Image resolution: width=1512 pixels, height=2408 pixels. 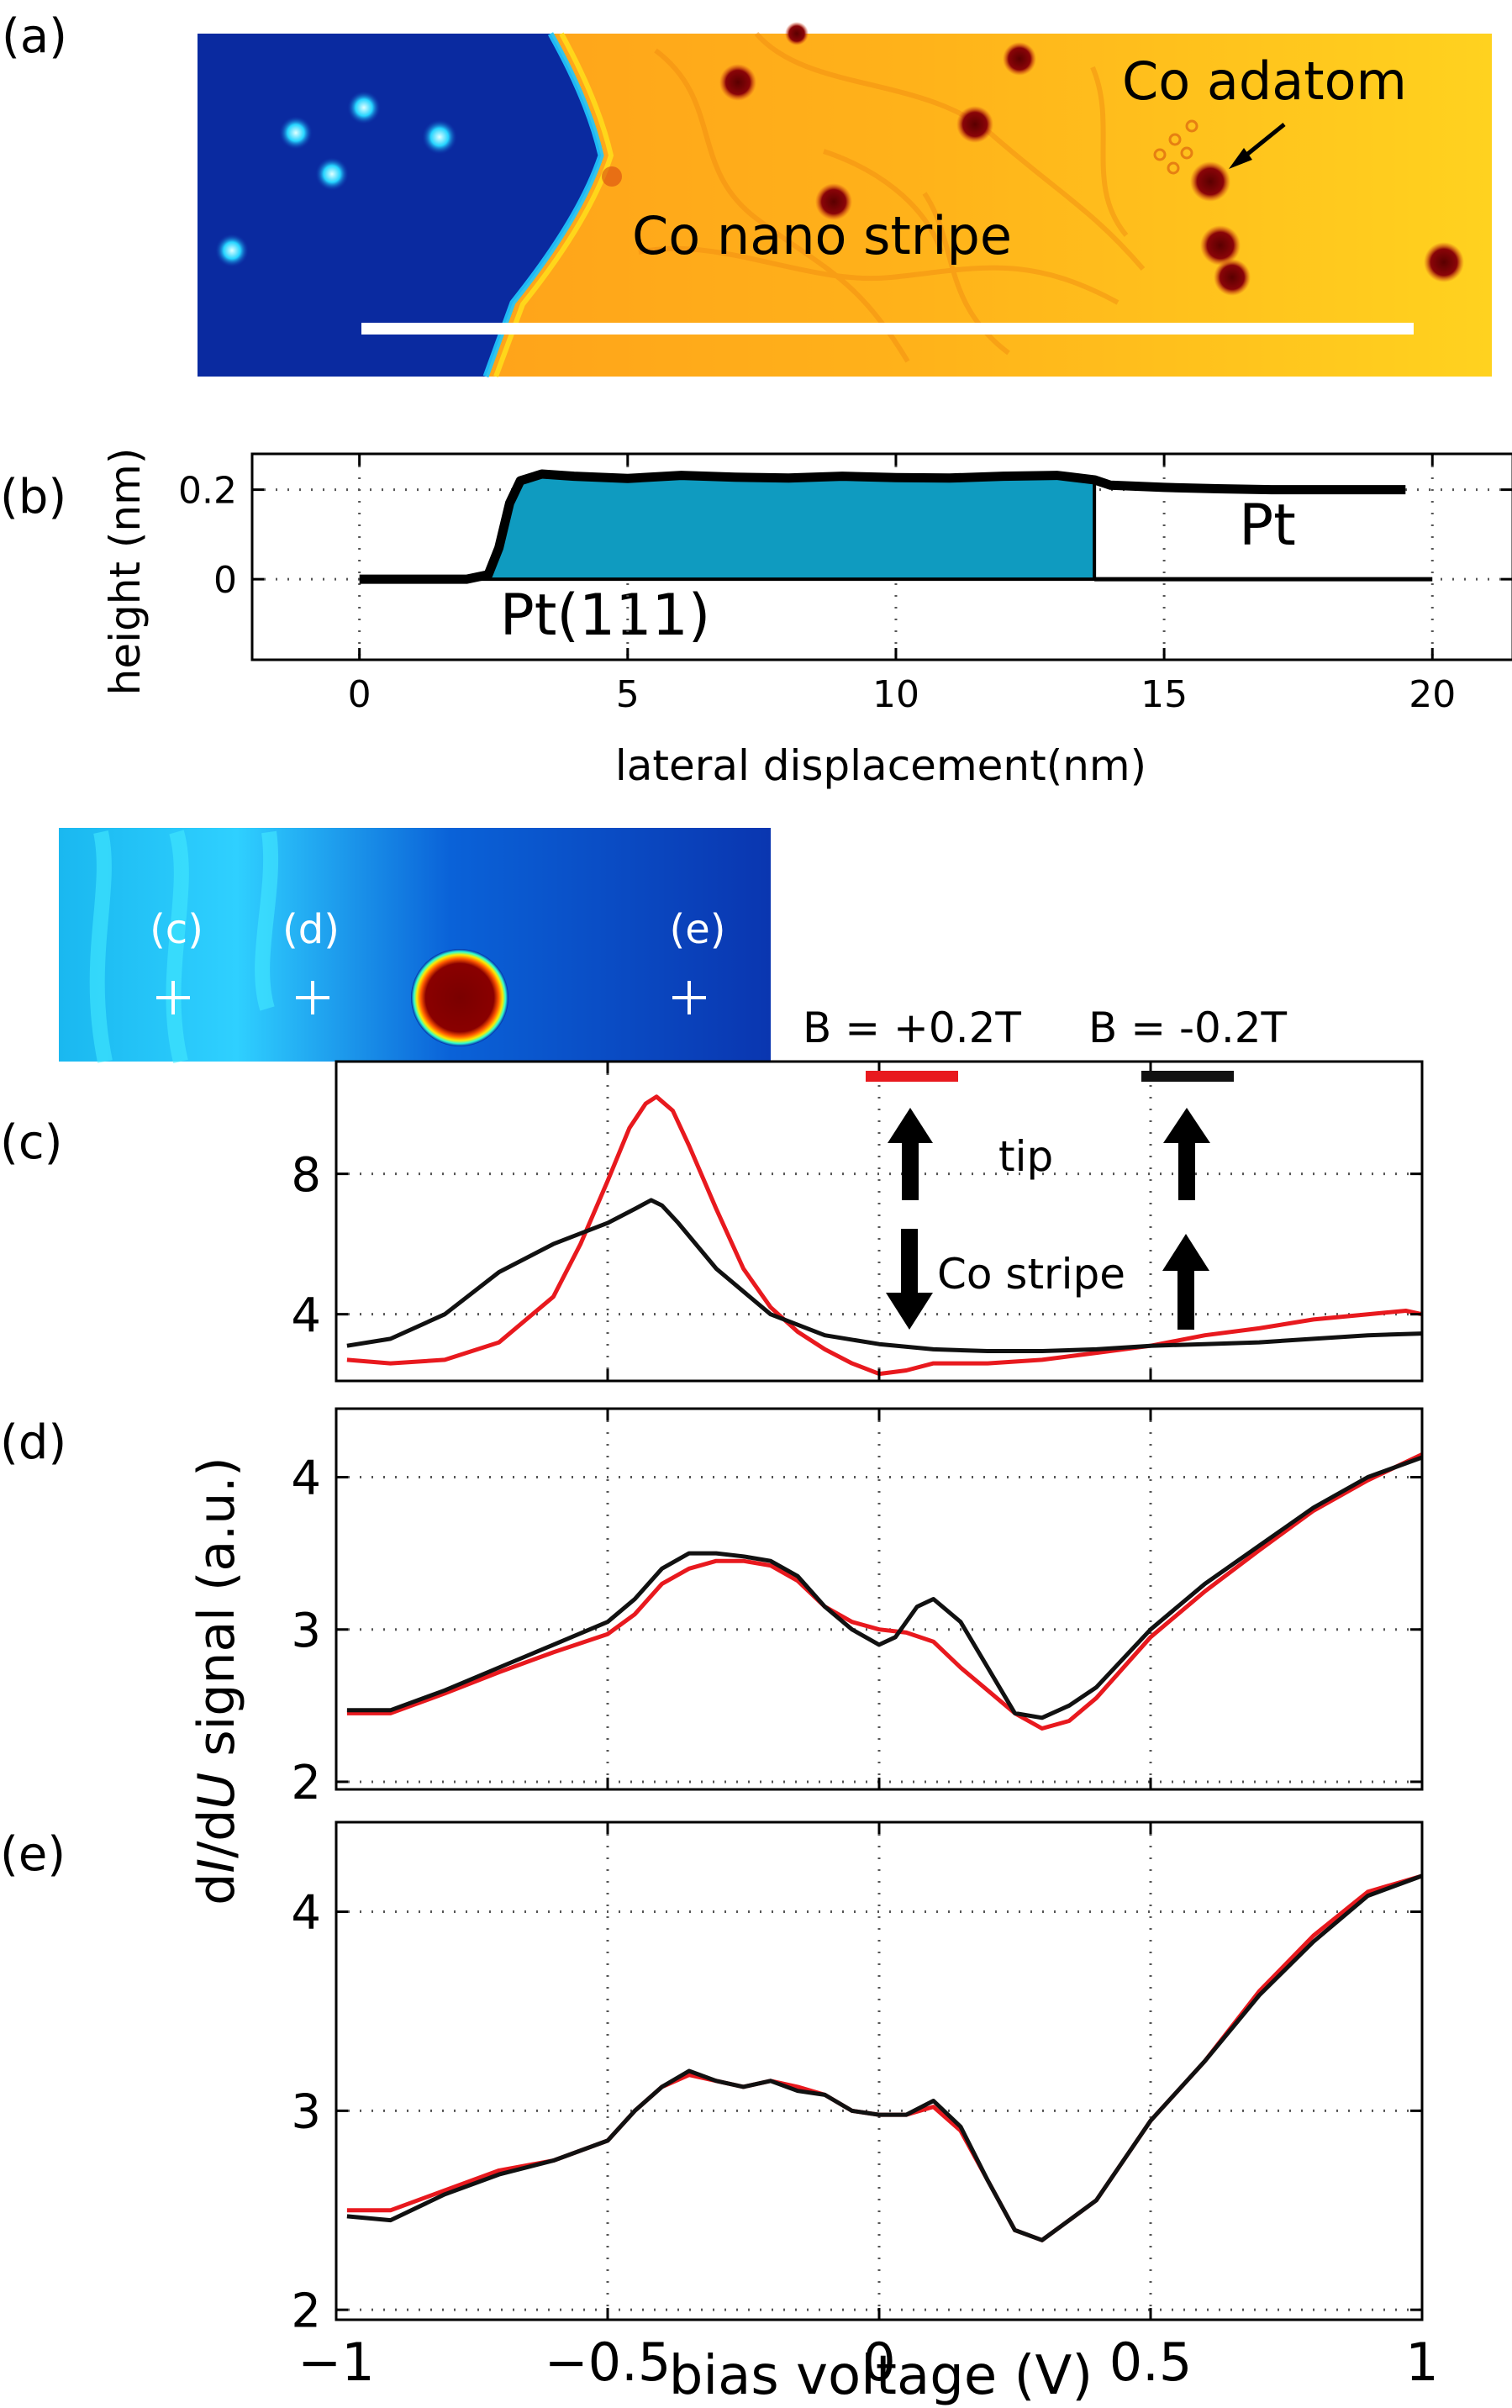 I want to click on plot-frame-b, so click(x=881, y=556).